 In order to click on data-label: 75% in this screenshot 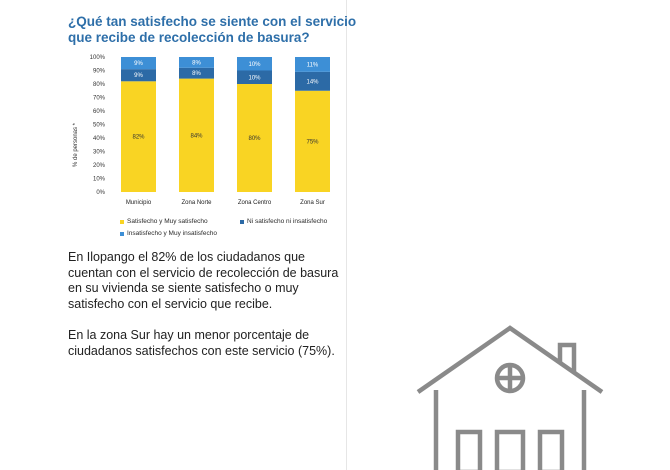, I will do `click(312, 142)`.